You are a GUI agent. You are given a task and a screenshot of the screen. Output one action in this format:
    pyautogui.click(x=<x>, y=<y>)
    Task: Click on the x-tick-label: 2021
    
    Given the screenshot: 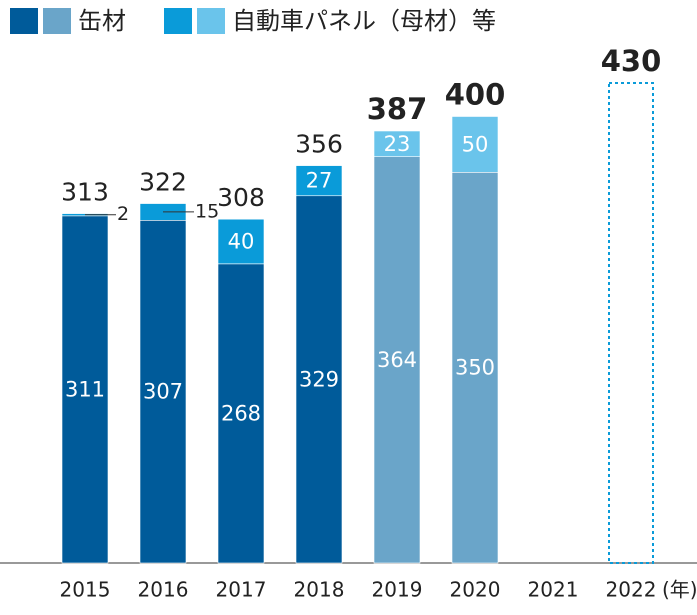 What is the action you would take?
    pyautogui.click(x=553, y=590)
    